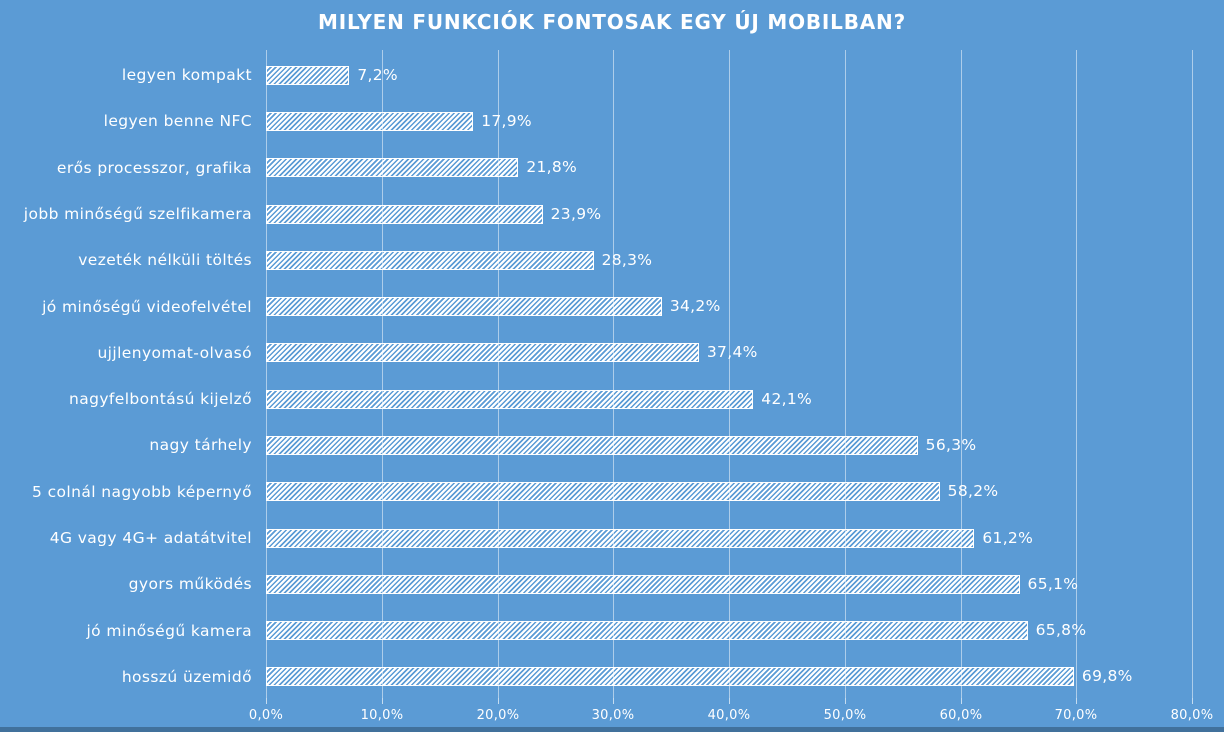  I want to click on x-axis-tick-label: 60,0%, so click(961, 715).